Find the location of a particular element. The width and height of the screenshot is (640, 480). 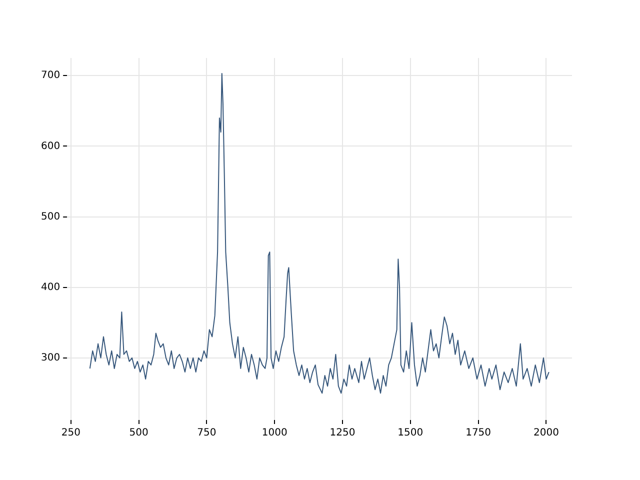

y-tick-label: 600 is located at coordinates (50, 146).